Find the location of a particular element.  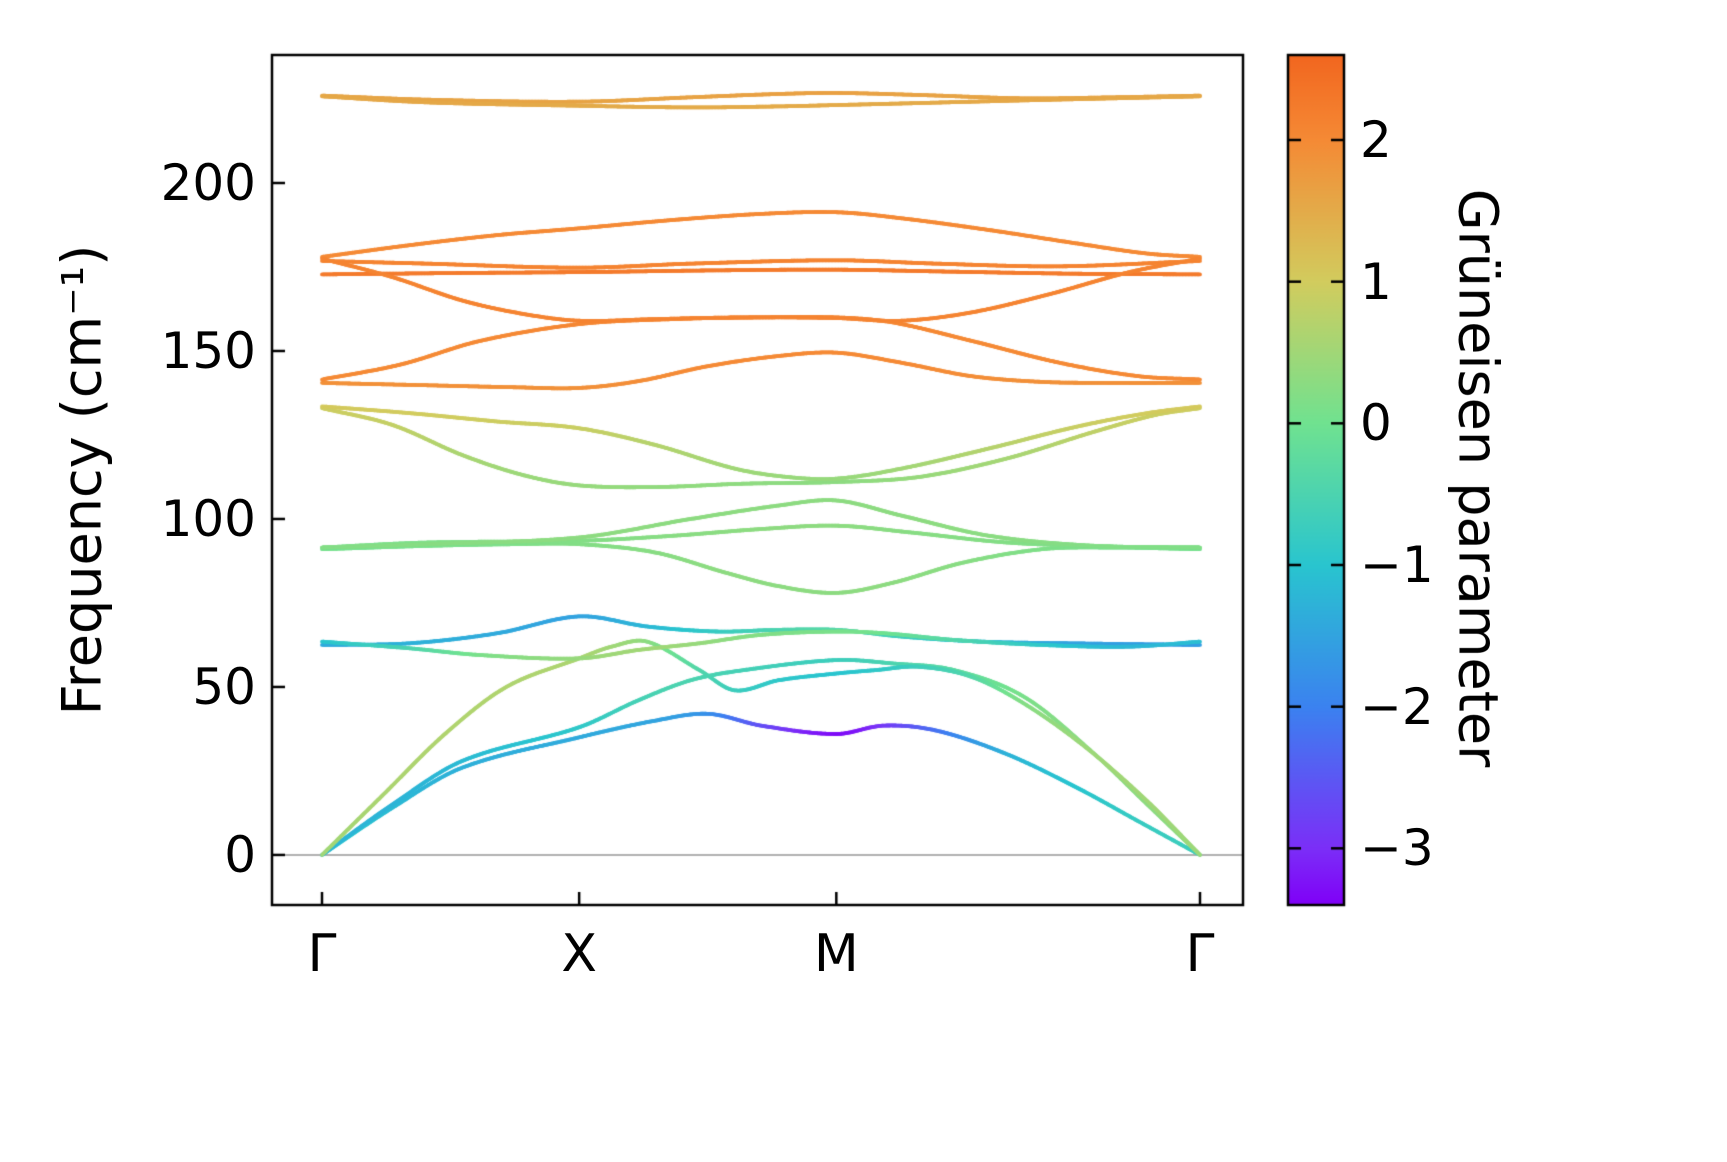

colorbar-label: Grüneisen parameter is located at coordinates (1478, 478).